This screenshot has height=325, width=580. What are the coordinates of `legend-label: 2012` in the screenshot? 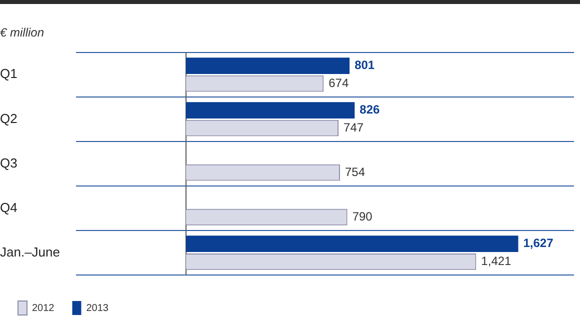 It's located at (43, 308).